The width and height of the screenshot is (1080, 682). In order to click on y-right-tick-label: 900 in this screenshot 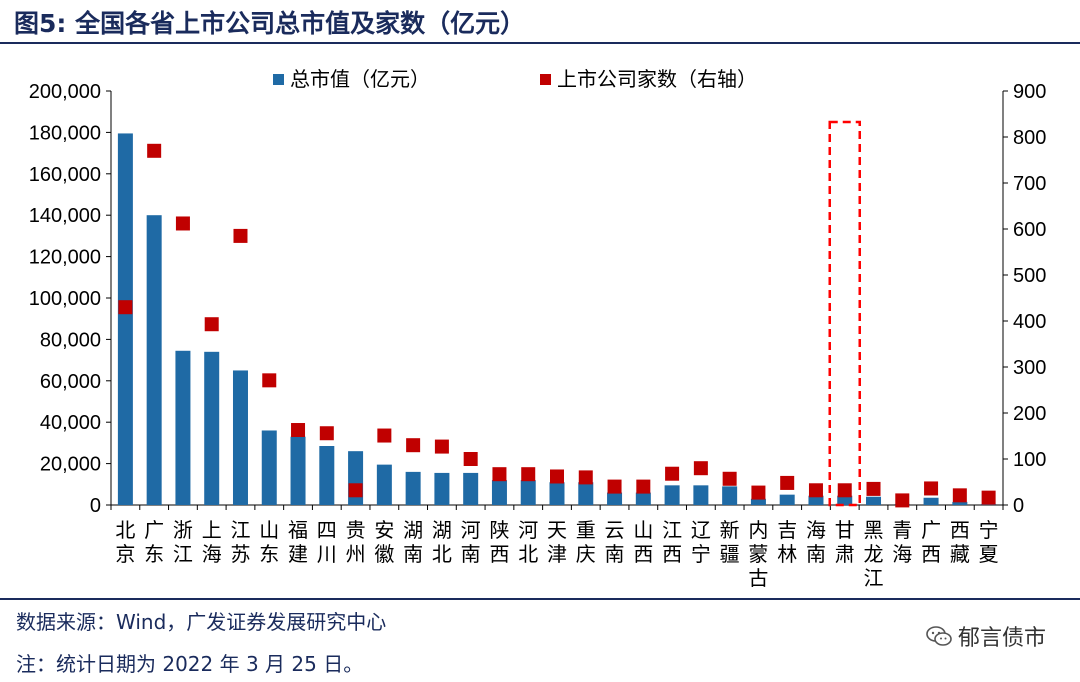, I will do `click(1029, 92)`.